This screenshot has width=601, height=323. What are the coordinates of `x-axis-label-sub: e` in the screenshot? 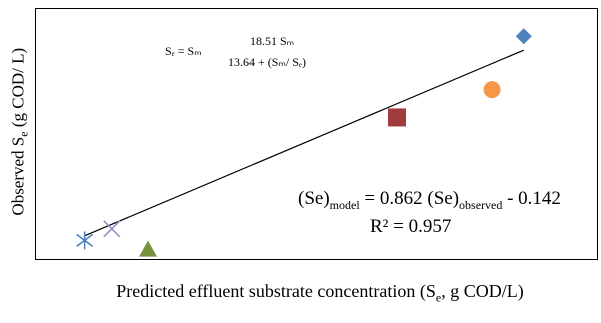 It's located at (438, 297).